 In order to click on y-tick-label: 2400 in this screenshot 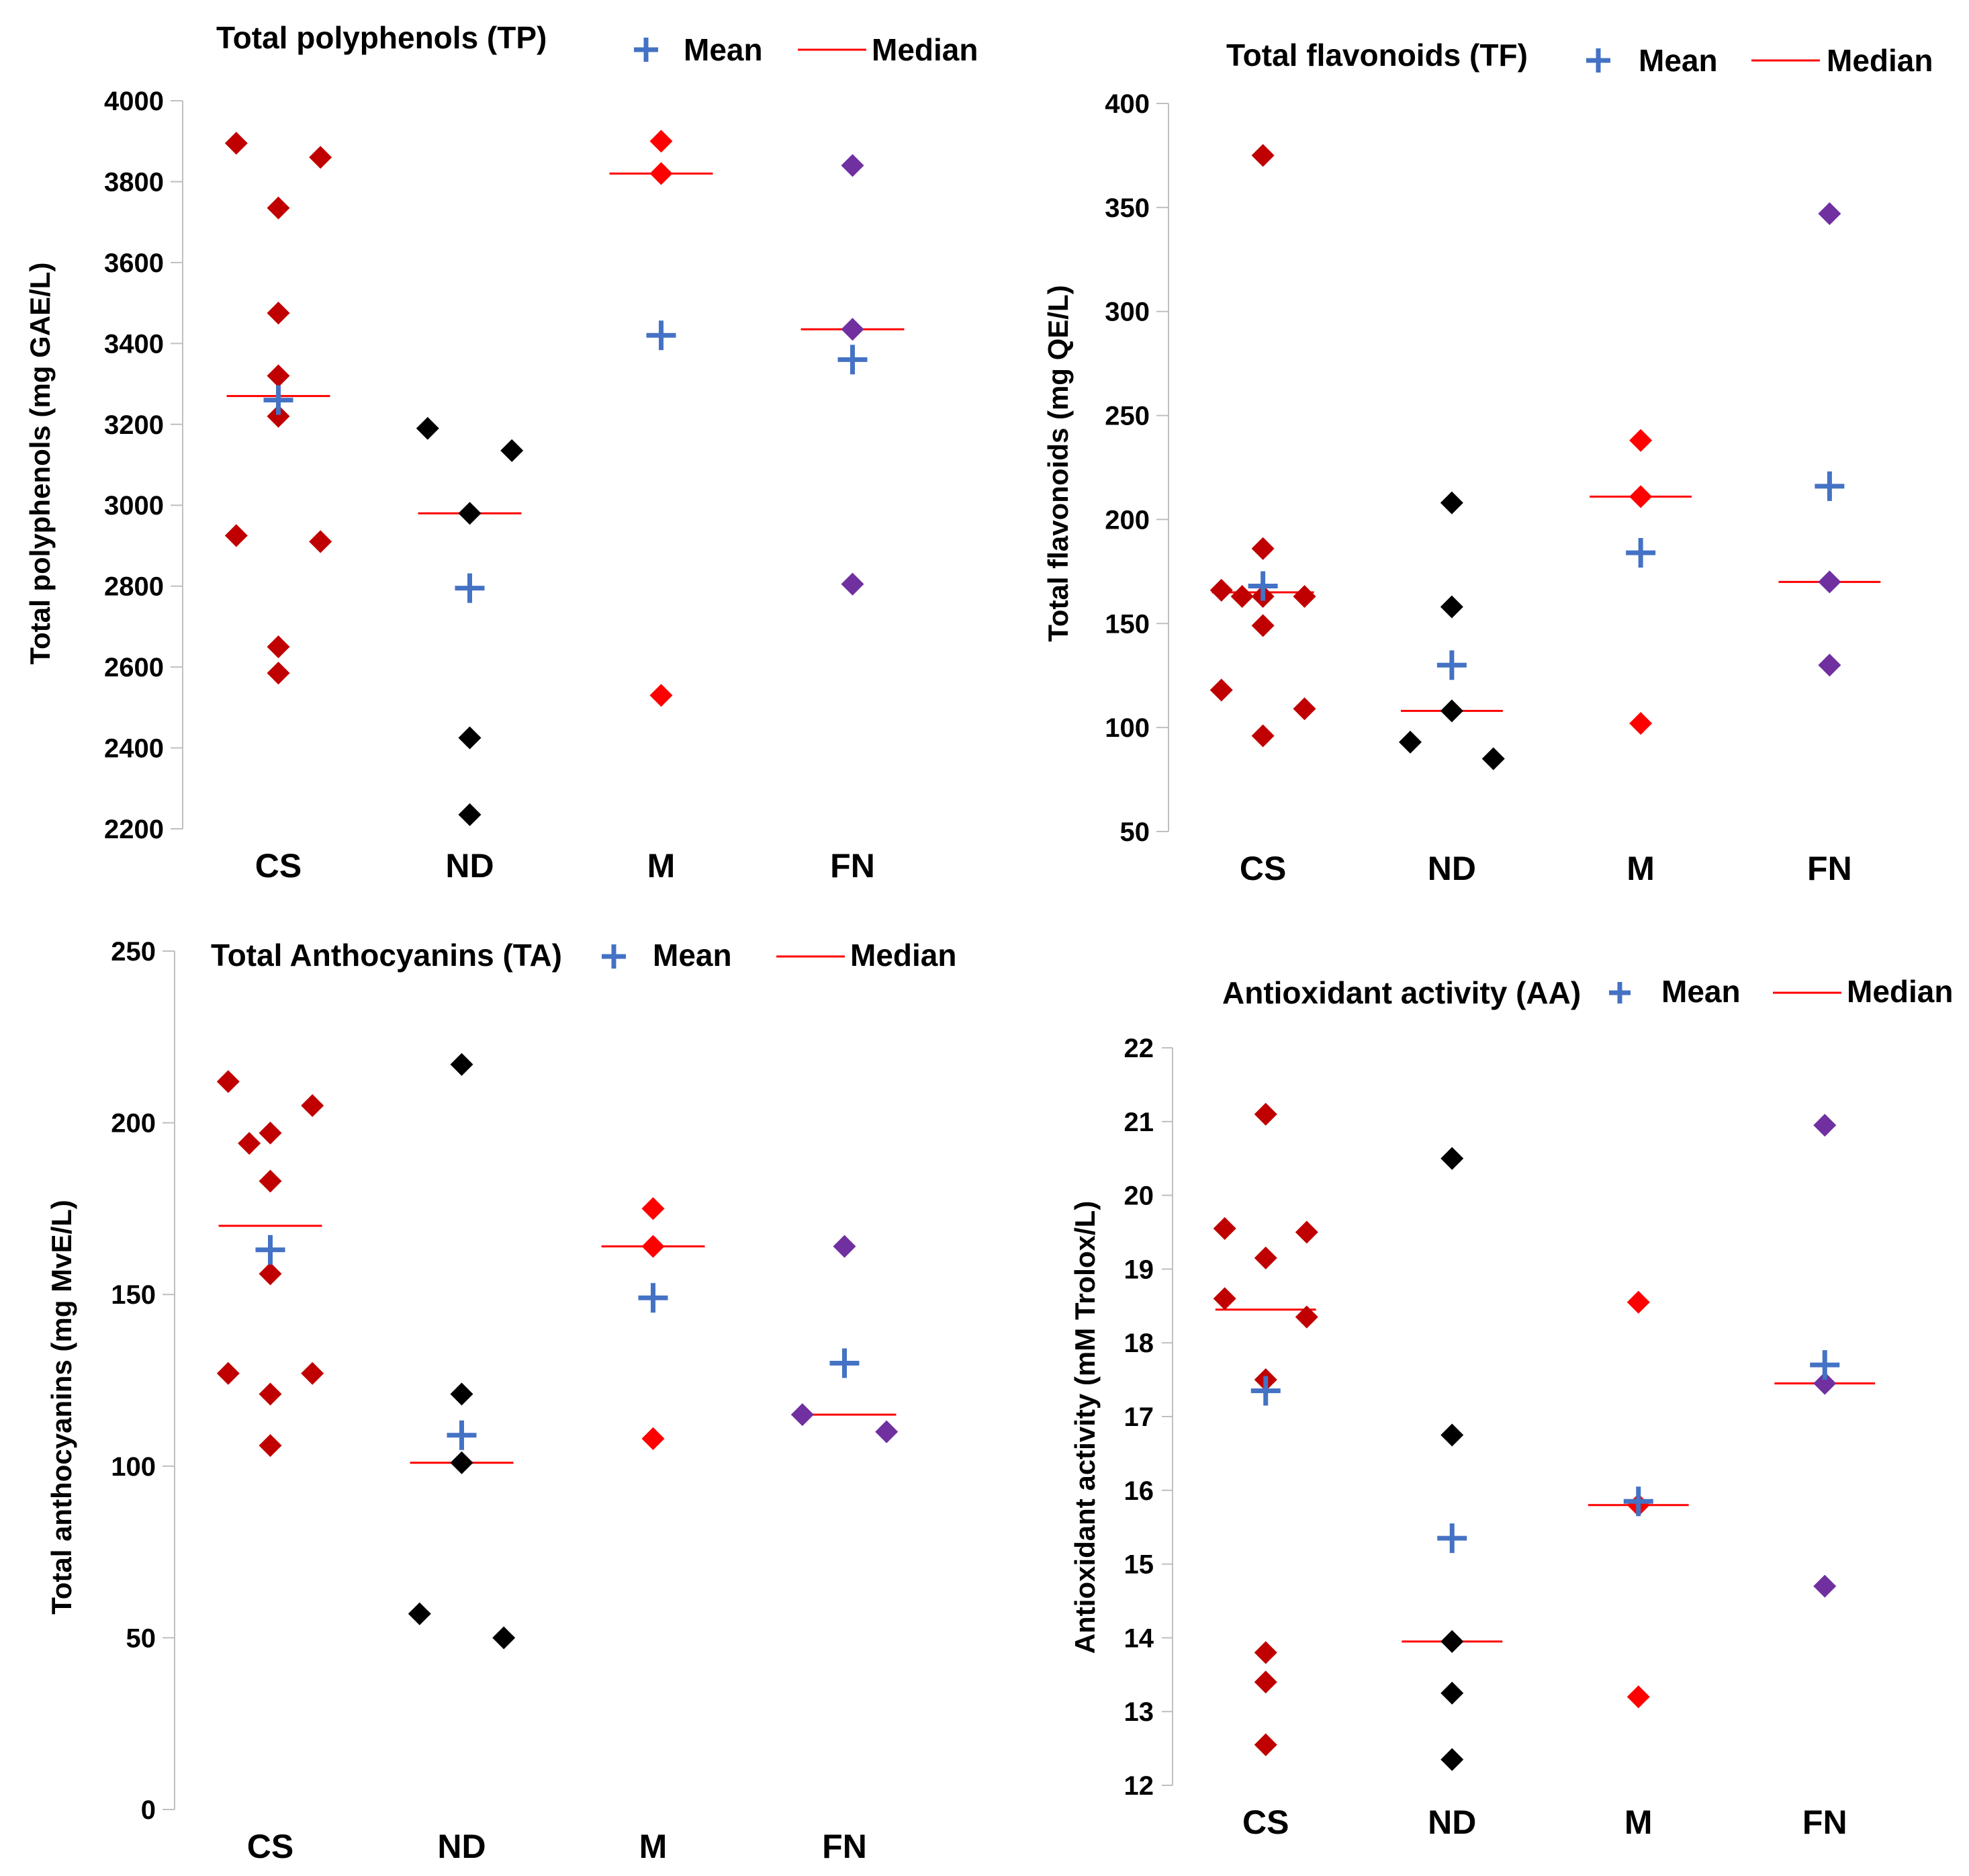, I will do `click(134, 749)`.